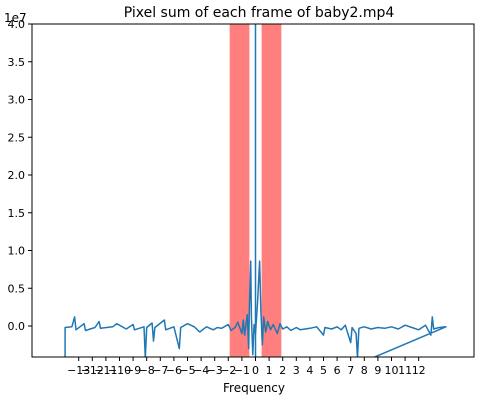  Describe the element at coordinates (119, 370) in the screenshot. I see `x-tick-label-3: −10` at that location.